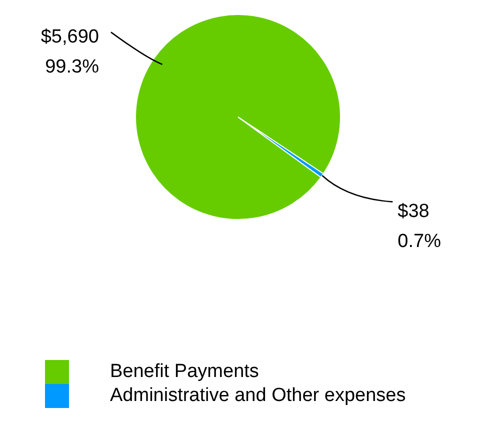 Image resolution: width=489 pixels, height=423 pixels. I want to click on data-label: $38 0.7%, so click(420, 226).